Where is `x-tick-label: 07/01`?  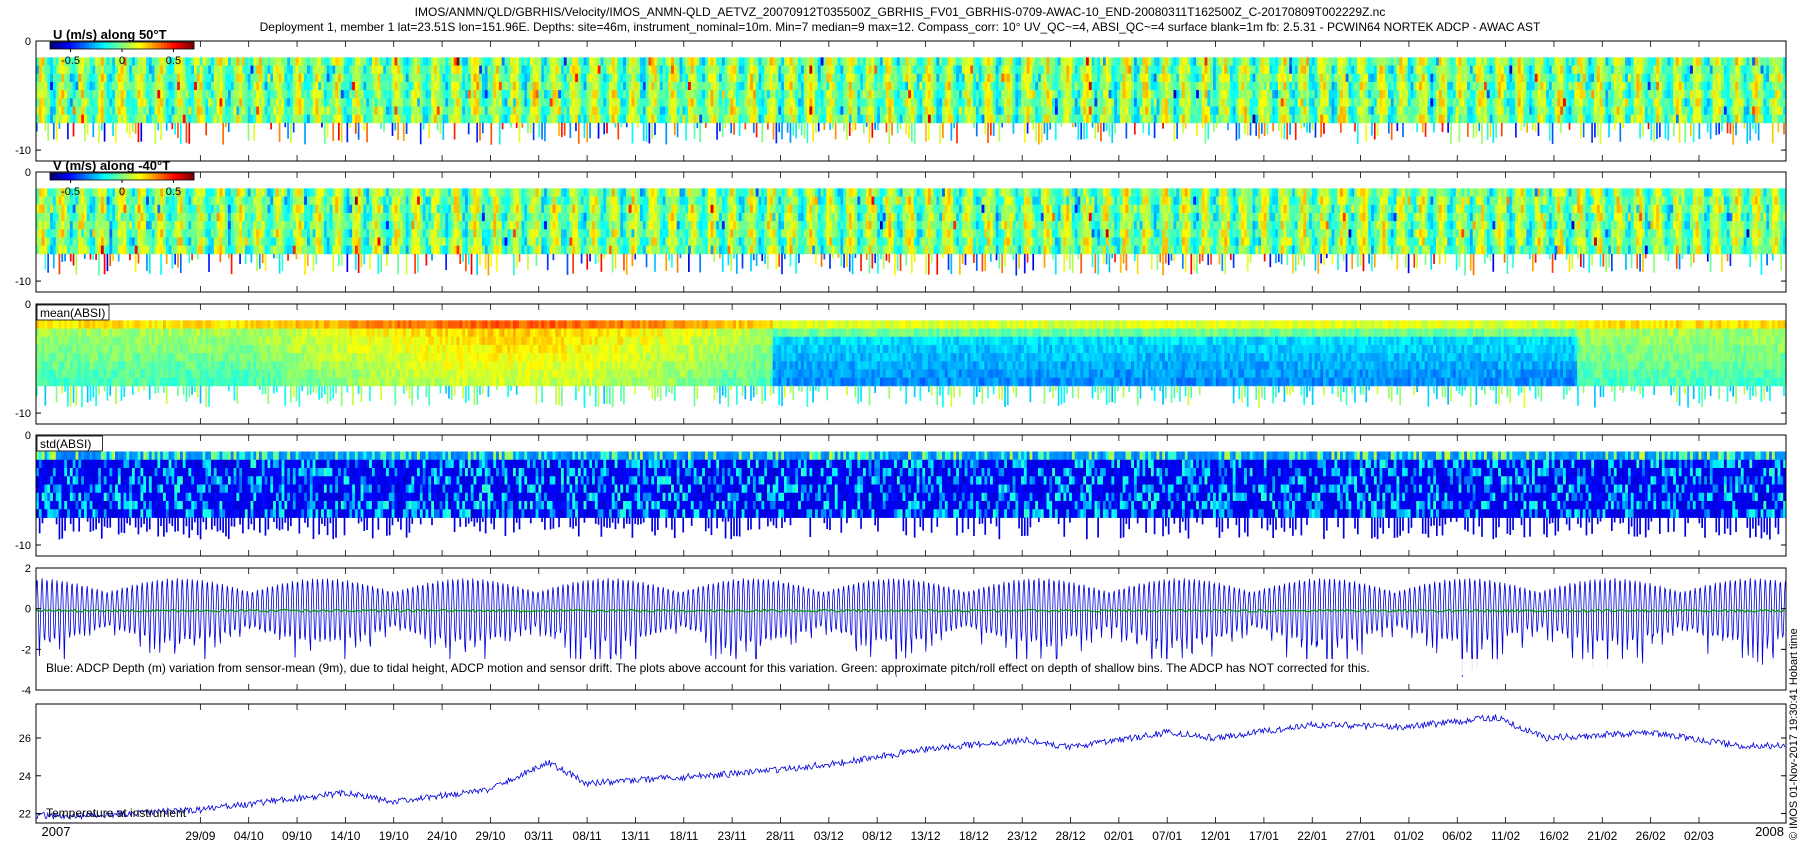 x-tick-label: 07/01 is located at coordinates (1167, 836).